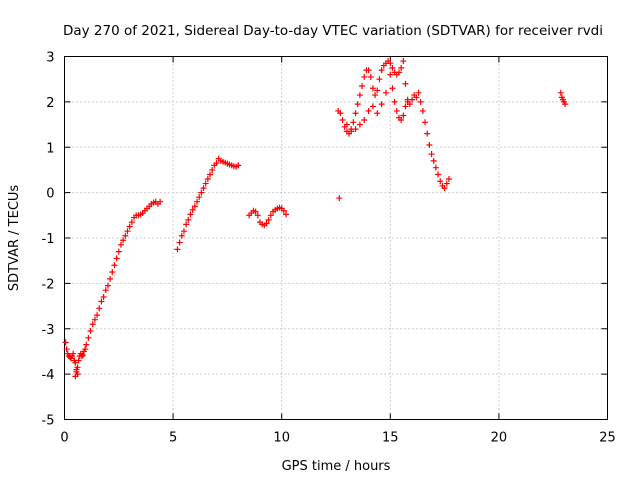 The image size is (640, 480). What do you see at coordinates (50, 194) in the screenshot?
I see `y-tick-label: 0` at bounding box center [50, 194].